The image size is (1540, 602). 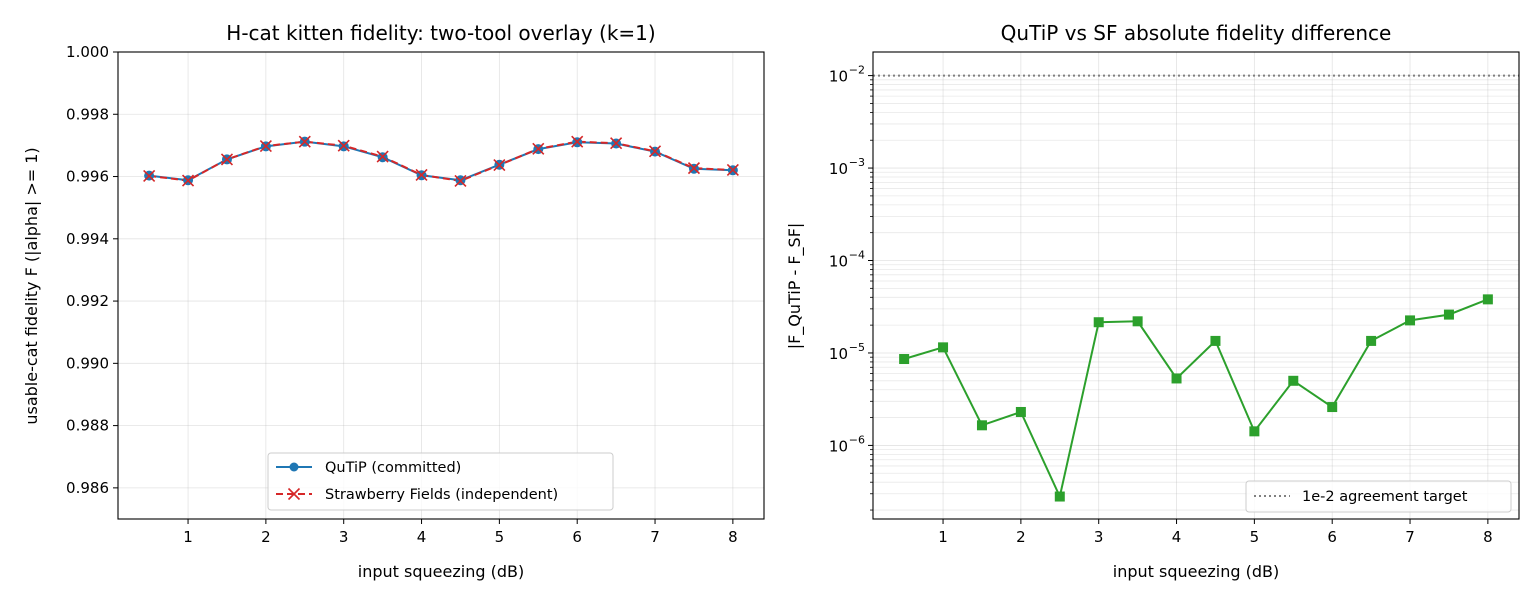 I want to click on right-series-markers, so click(x=1196, y=398).